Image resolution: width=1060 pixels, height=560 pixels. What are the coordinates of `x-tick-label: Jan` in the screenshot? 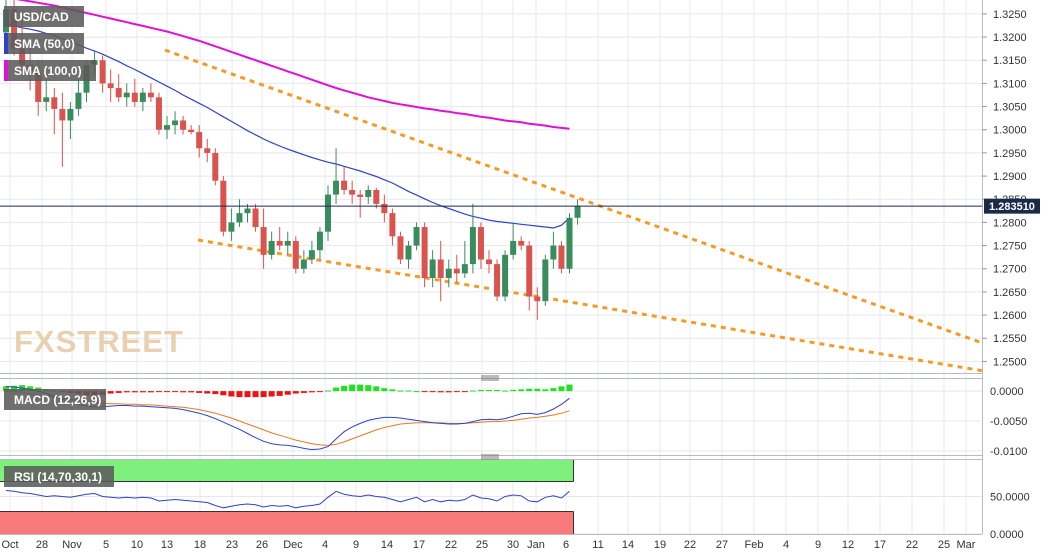 It's located at (536, 545).